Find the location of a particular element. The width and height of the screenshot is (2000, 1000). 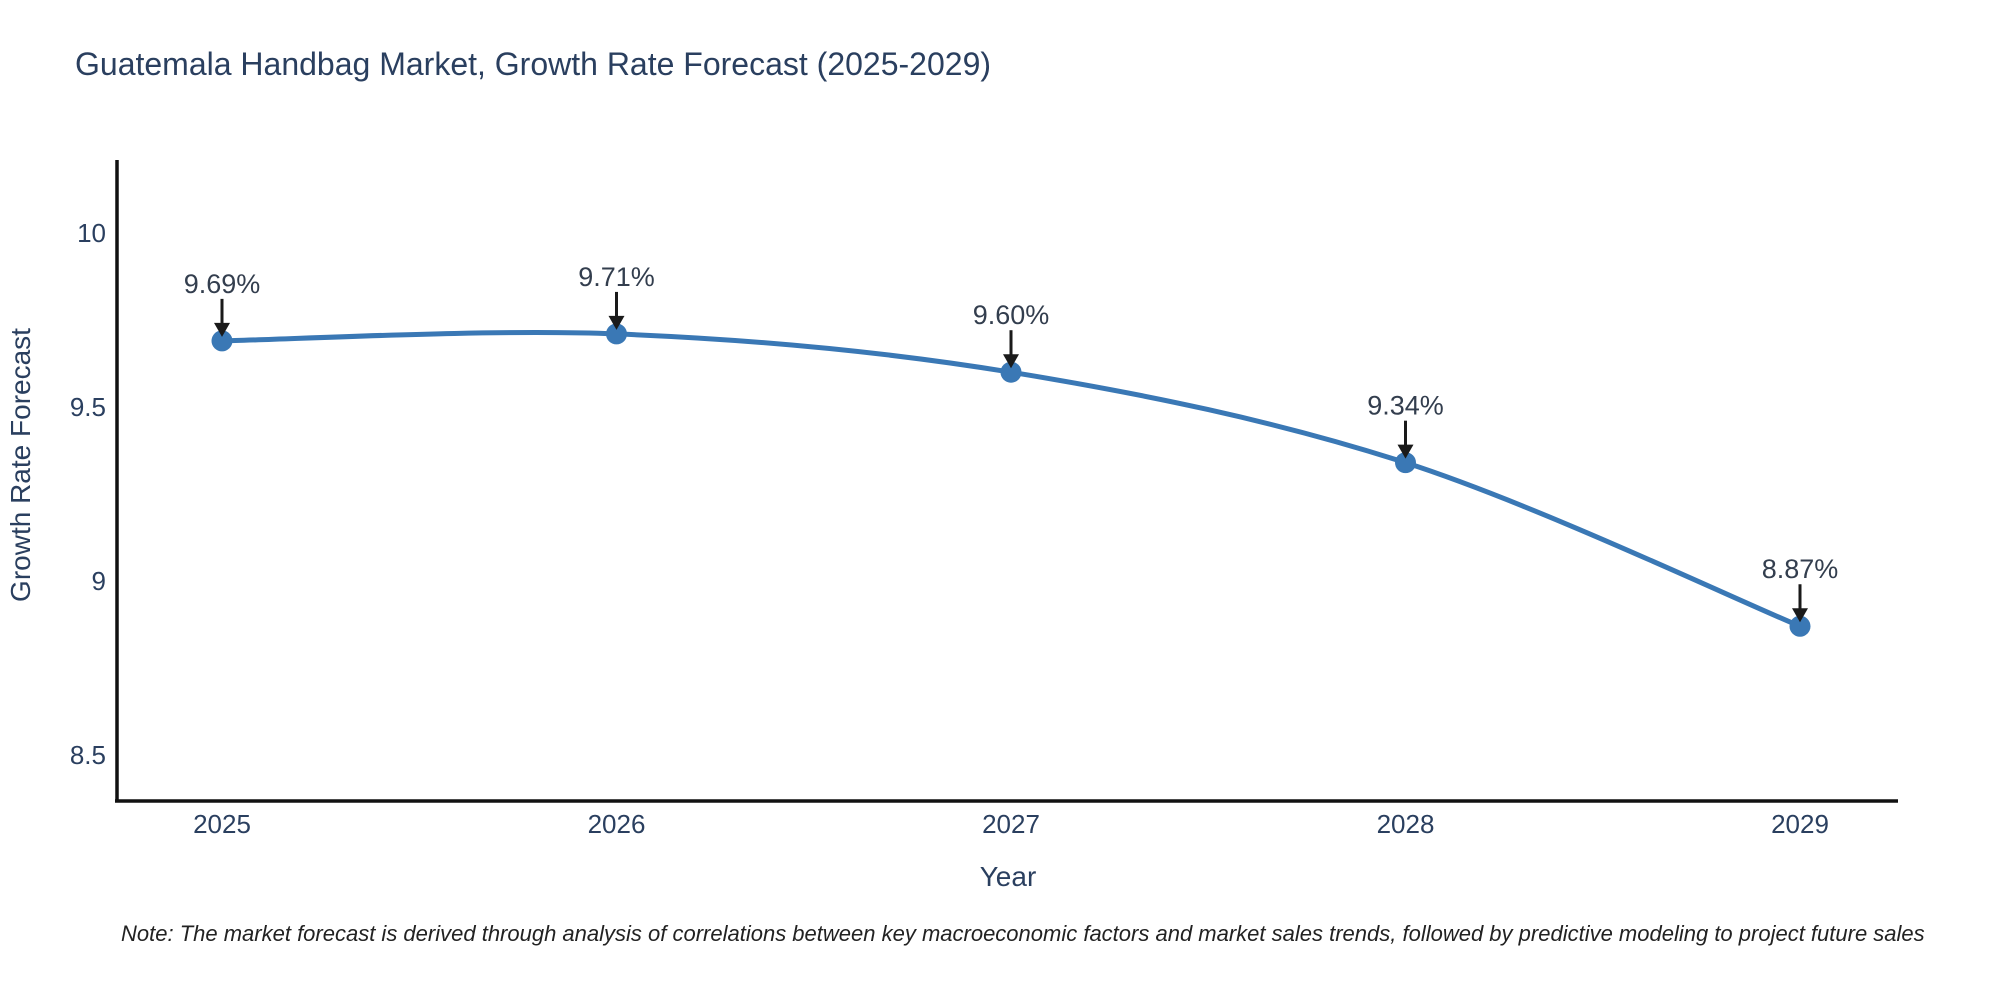

y-tick-label: 8.5 is located at coordinates (88, 755).